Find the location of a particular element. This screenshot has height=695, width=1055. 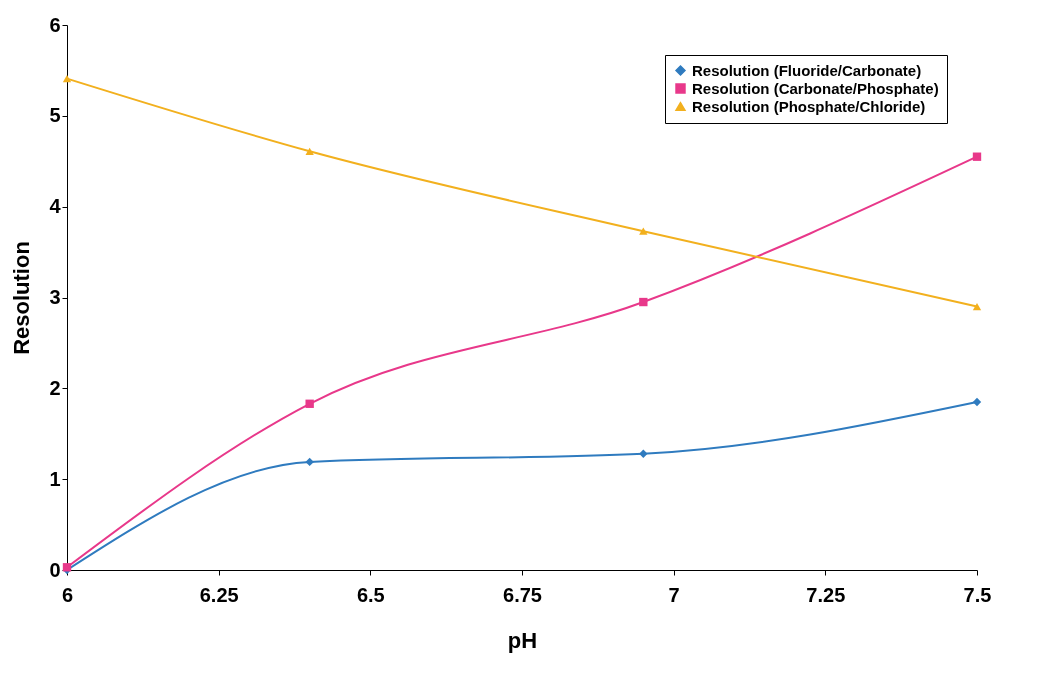

y-tick-label: 1 is located at coordinates (55, 478).